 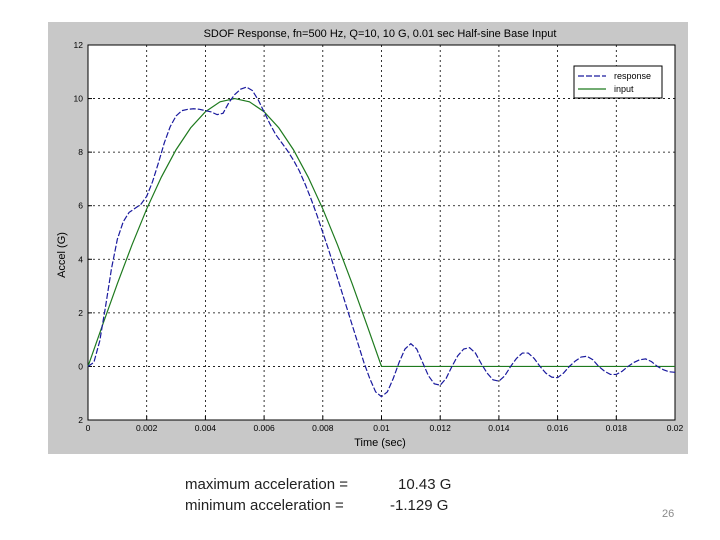 What do you see at coordinates (618, 82) in the screenshot?
I see `legend-box` at bounding box center [618, 82].